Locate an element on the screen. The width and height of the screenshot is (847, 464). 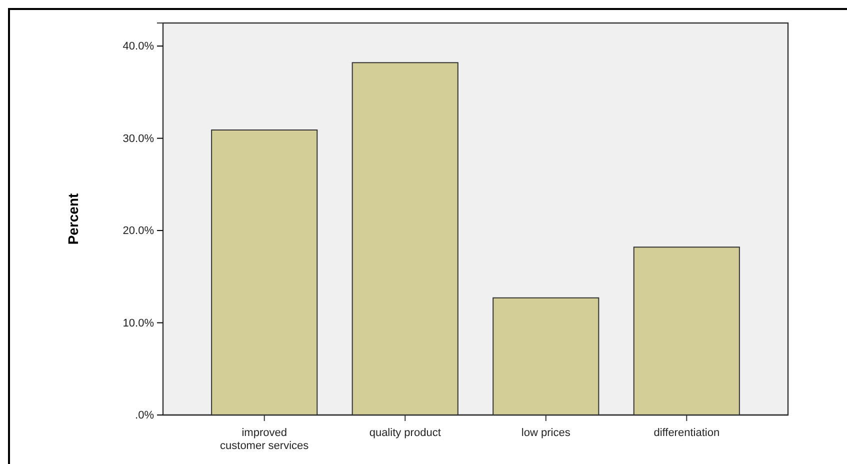
x-tick-label: low prices is located at coordinates (546, 433).